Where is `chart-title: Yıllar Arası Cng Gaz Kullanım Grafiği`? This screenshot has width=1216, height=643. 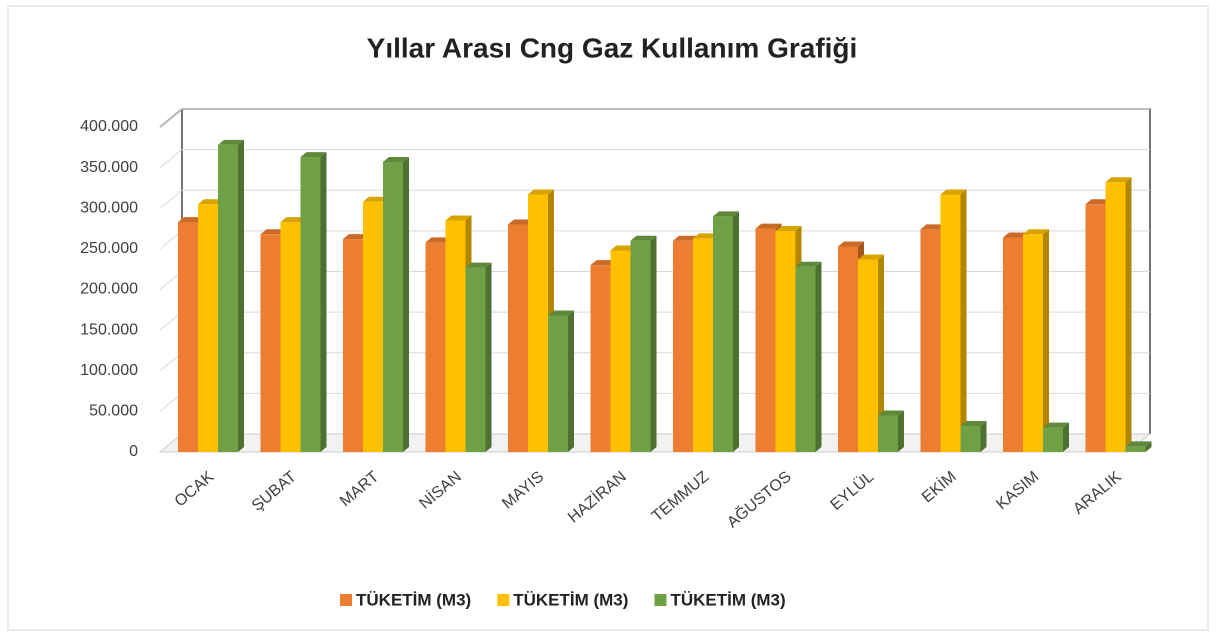
chart-title: Yıllar Arası Cng Gaz Kullanım Grafiği is located at coordinates (612, 47).